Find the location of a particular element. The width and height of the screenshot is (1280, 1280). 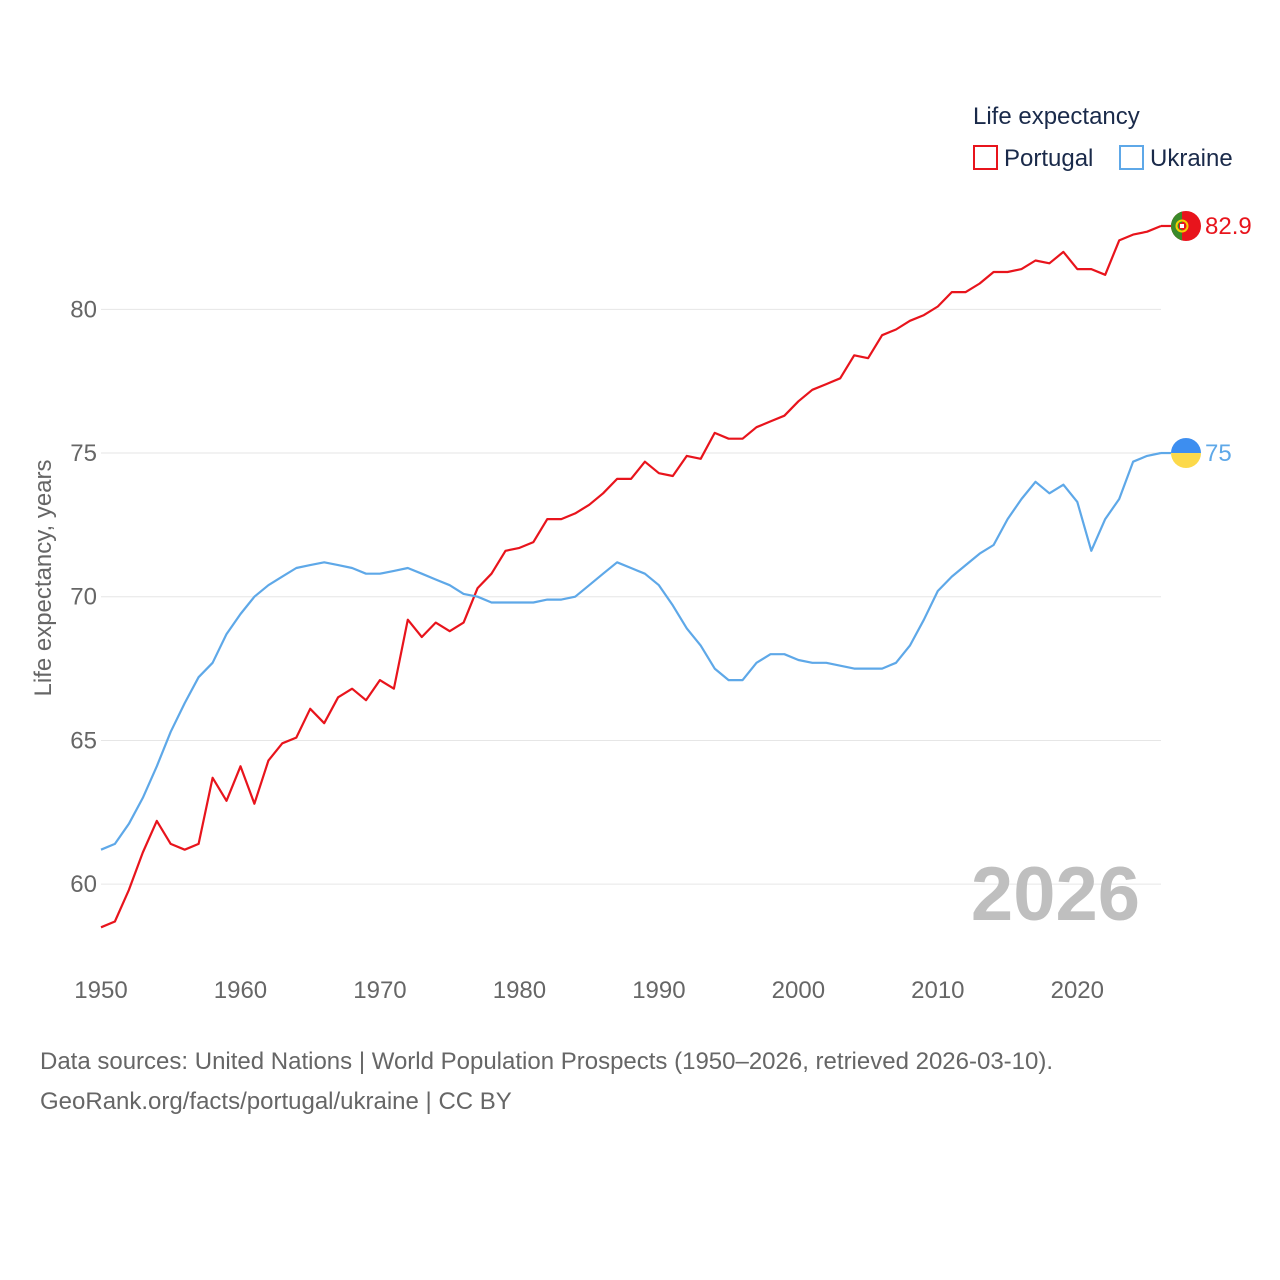

x-tick-label-2000: 2000 is located at coordinates (798, 990).